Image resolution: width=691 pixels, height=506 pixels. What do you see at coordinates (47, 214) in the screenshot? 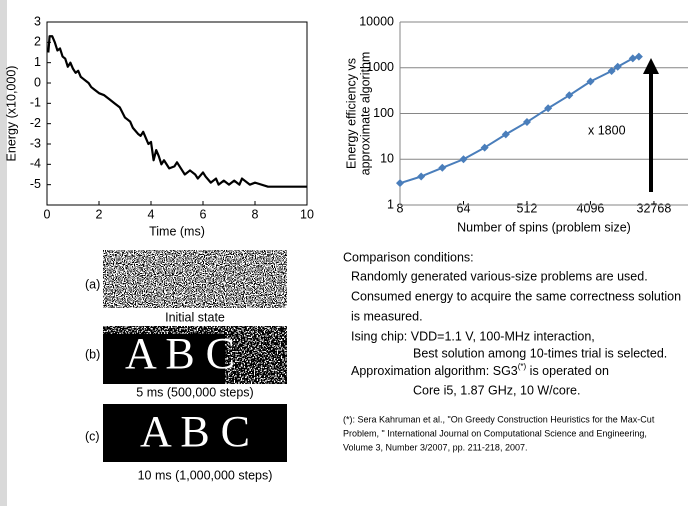
I see `x-tick-label: 0` at bounding box center [47, 214].